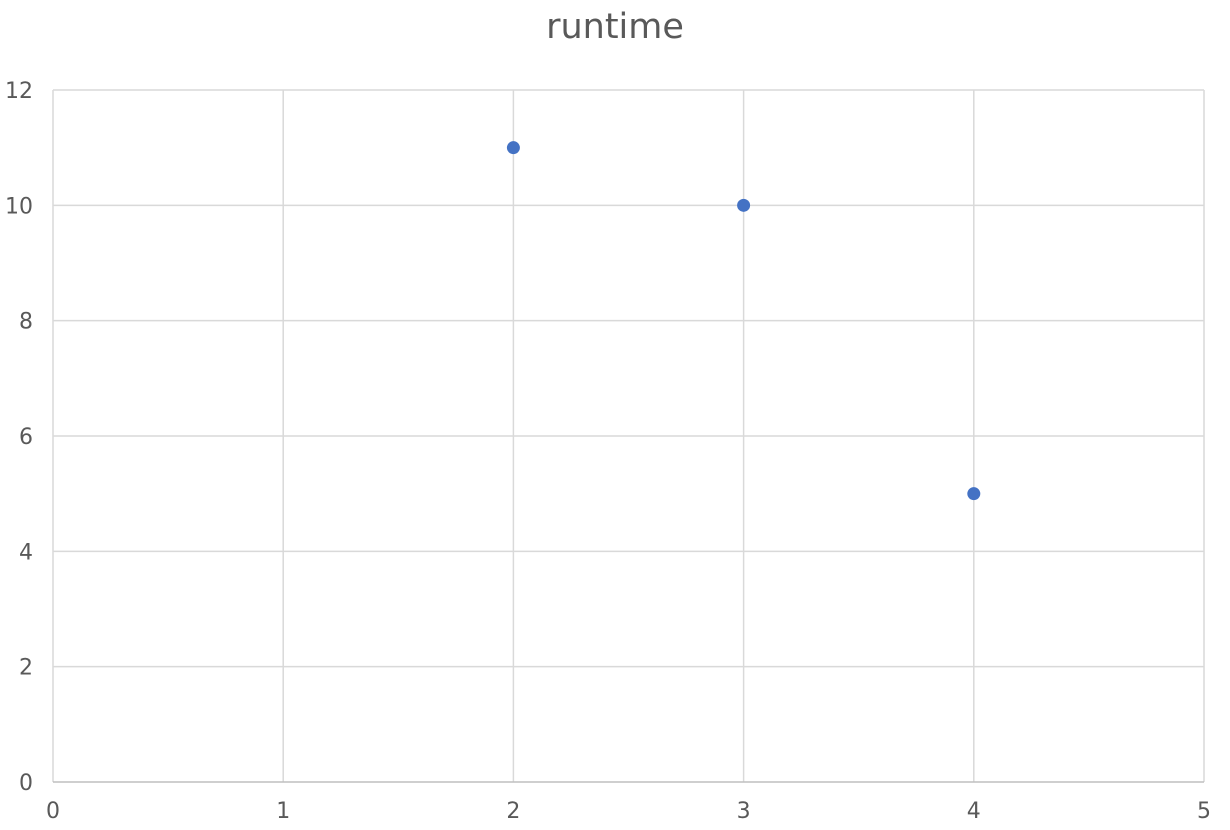 The width and height of the screenshot is (1230, 830). Describe the element at coordinates (26, 322) in the screenshot. I see `y-tick-label: 8` at that location.